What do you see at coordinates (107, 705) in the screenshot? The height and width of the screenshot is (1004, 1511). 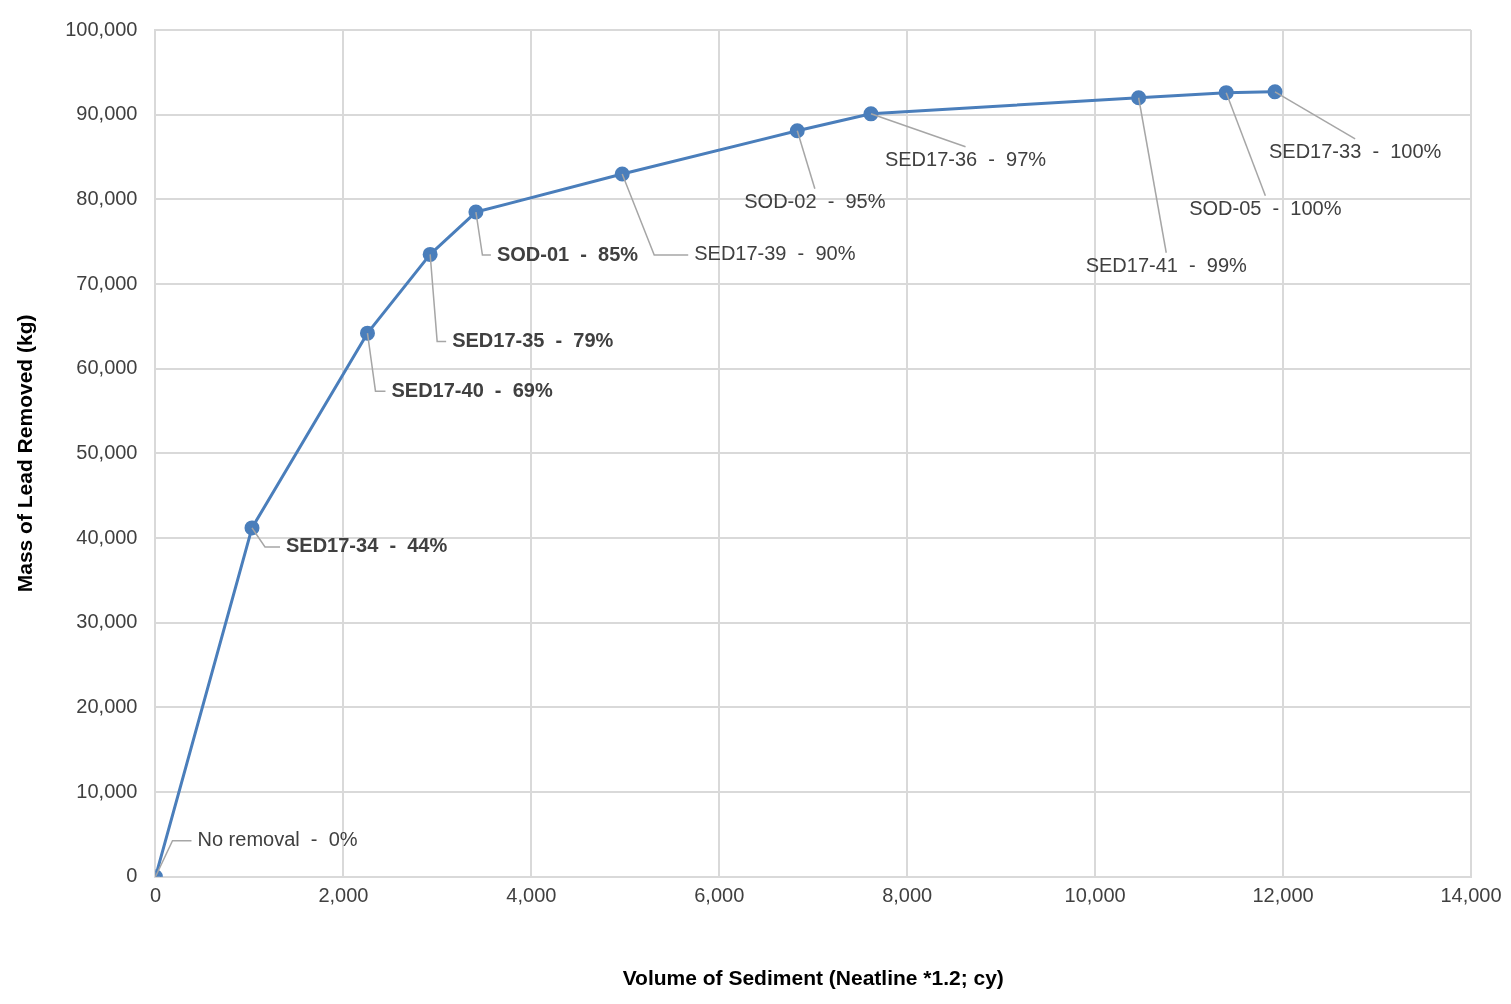 I see `y-tick-label: 20,000` at bounding box center [107, 705].